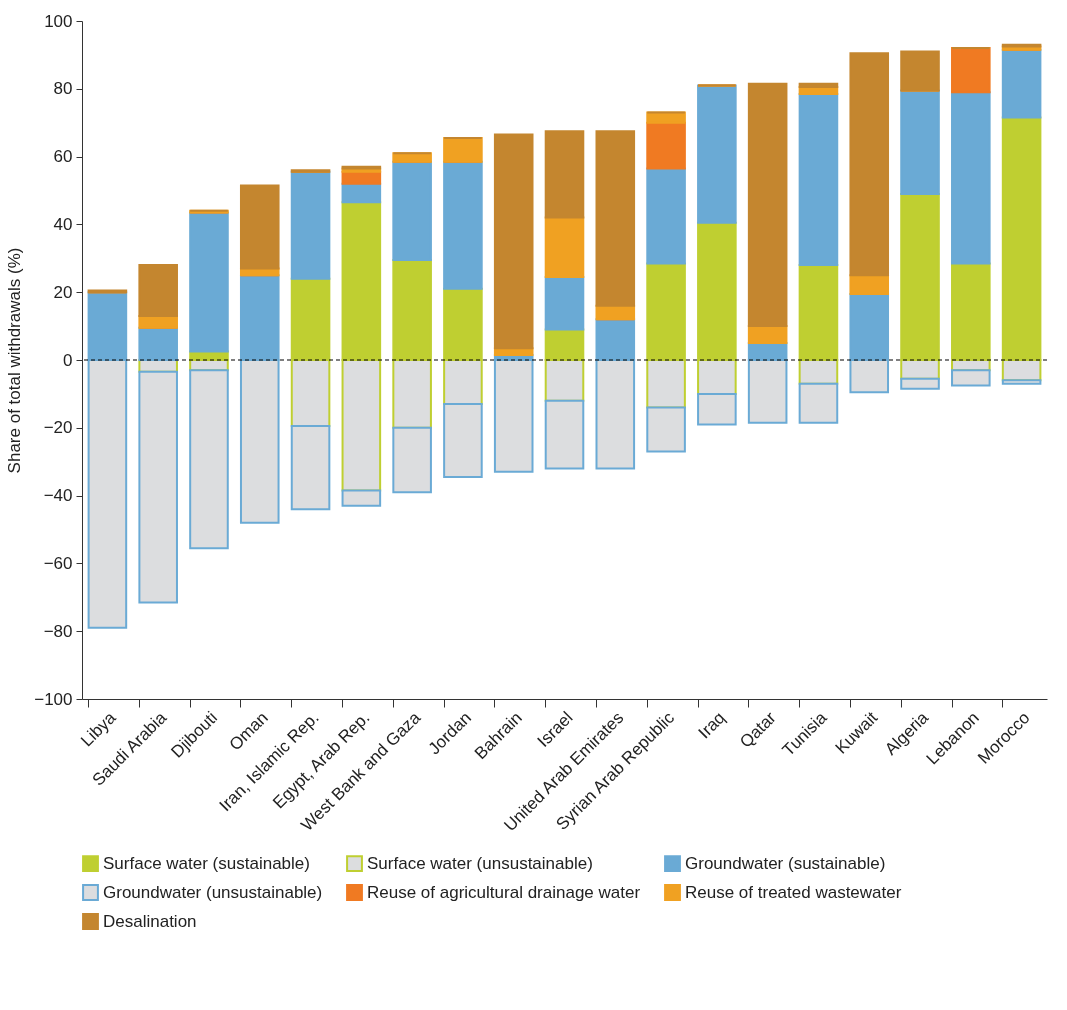 This screenshot has height=1010, width=1067. Describe the element at coordinates (53, 699) in the screenshot. I see `y-tick-label: −100` at that location.